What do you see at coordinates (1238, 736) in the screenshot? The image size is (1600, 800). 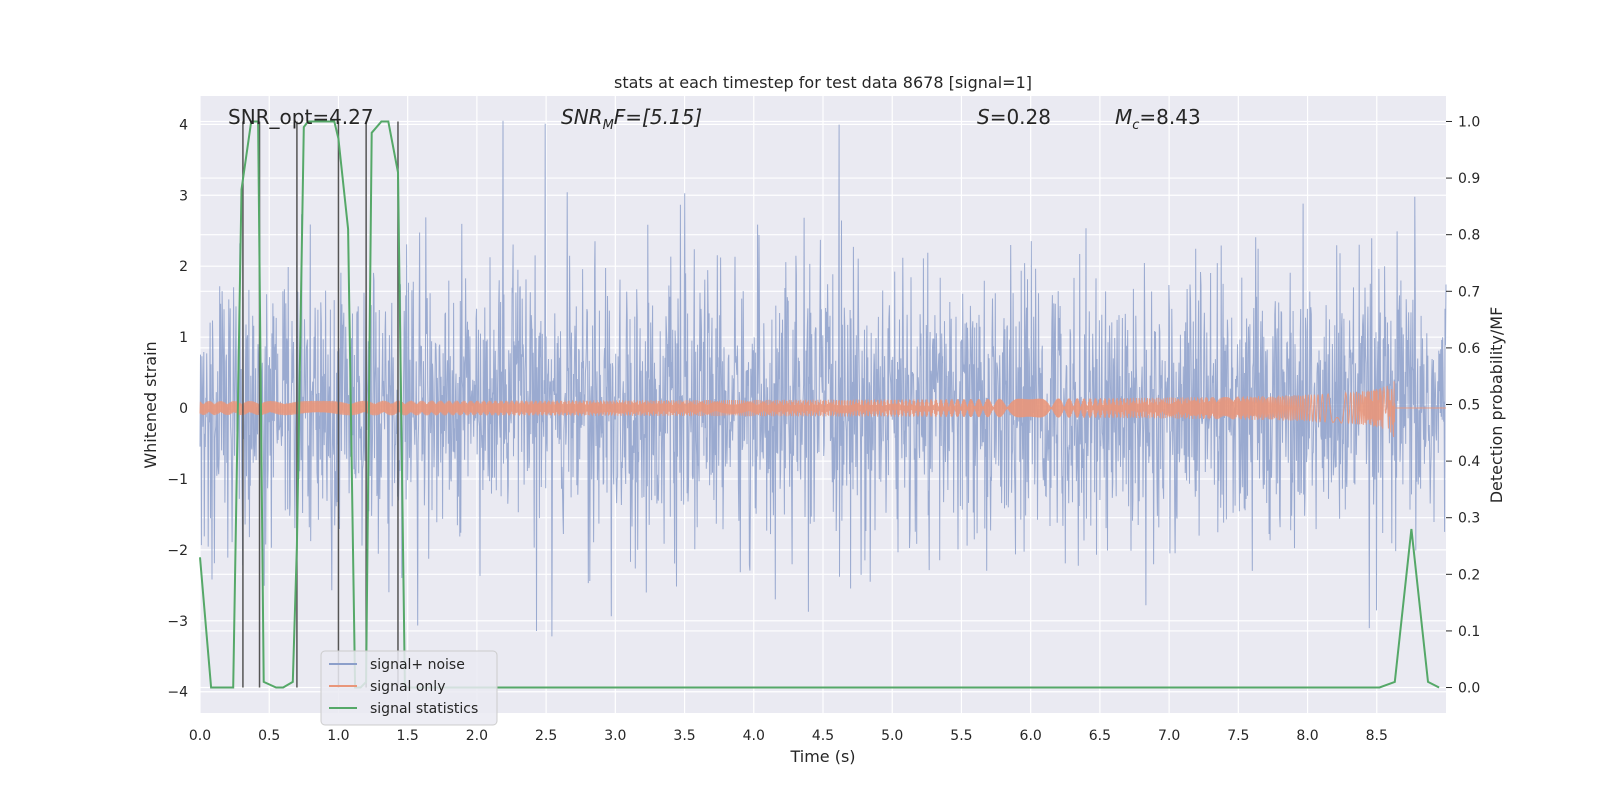 I see `x-tick-label: 7.5` at bounding box center [1238, 736].